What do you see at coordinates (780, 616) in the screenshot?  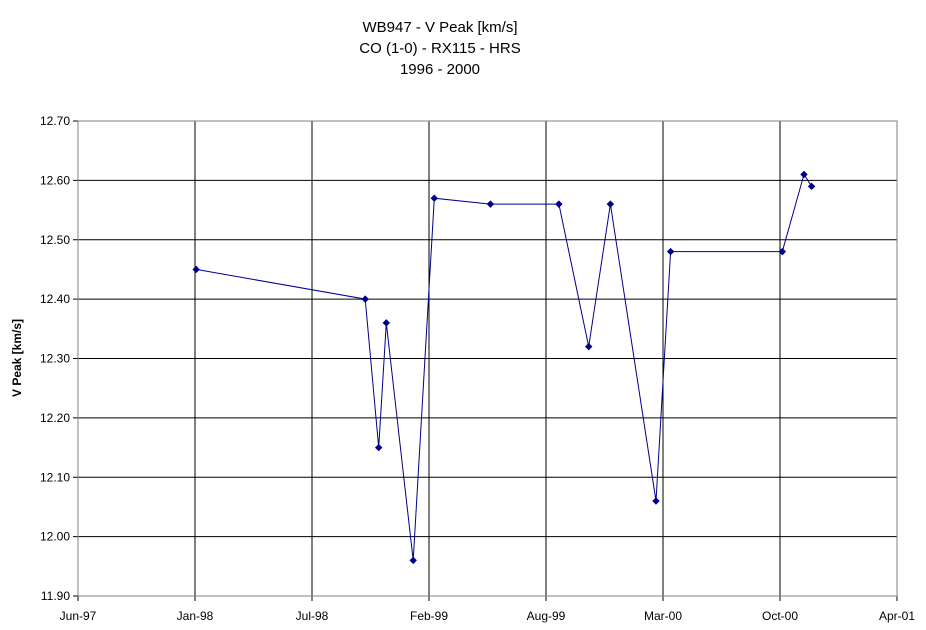 I see `x-tick-label: Oct-00` at bounding box center [780, 616].